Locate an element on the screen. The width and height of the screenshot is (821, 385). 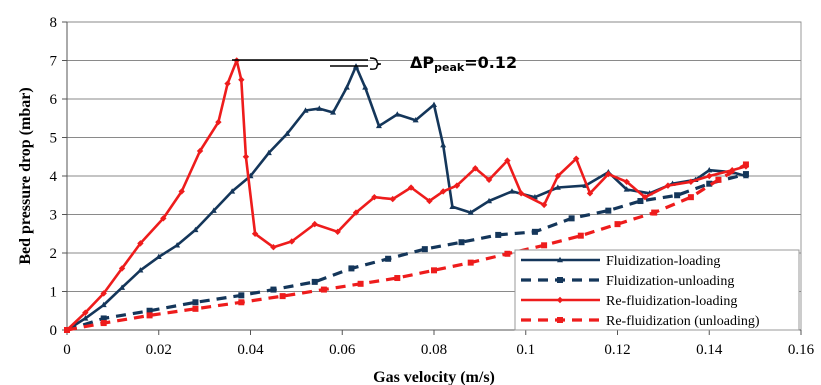
x-tick-label: 0.02 is located at coordinates (159, 350).